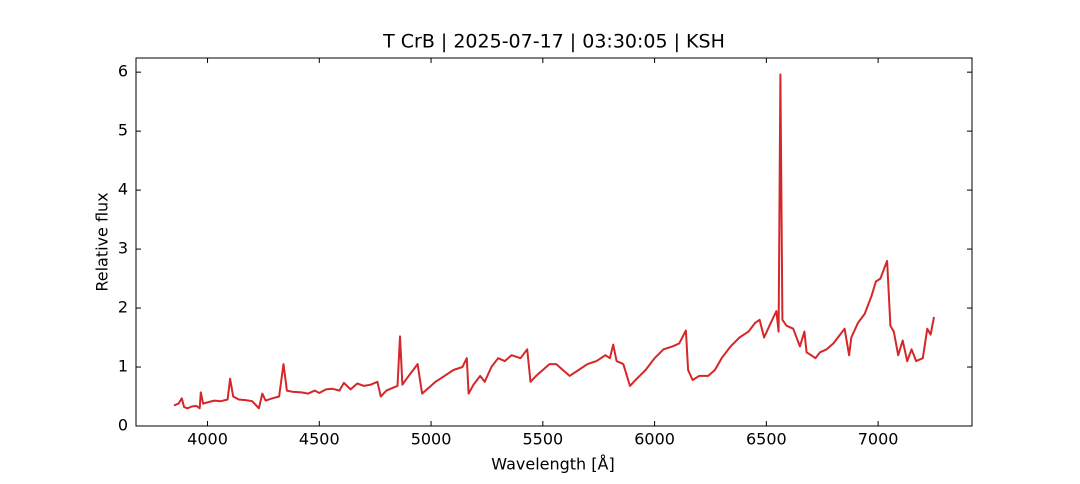 The width and height of the screenshot is (1080, 484). I want to click on y-tick-label: 4, so click(123, 189).